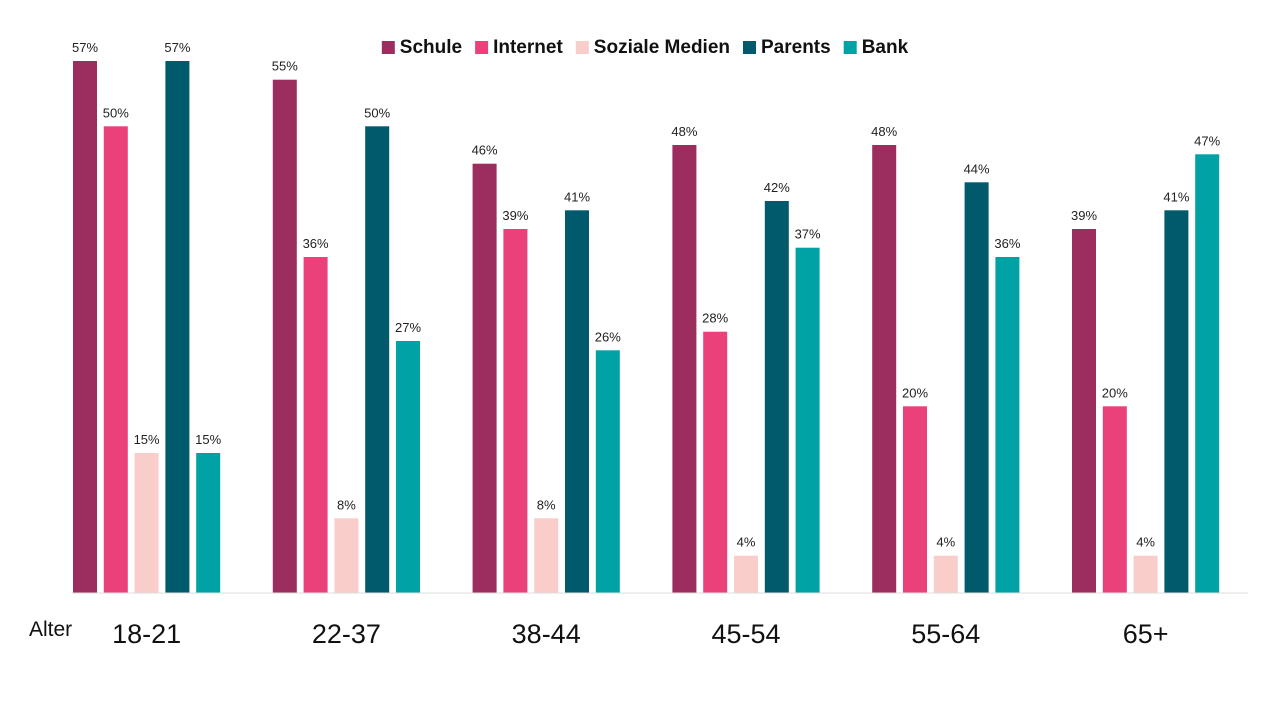 This screenshot has height=720, width=1280. What do you see at coordinates (1114, 499) in the screenshot?
I see `bar-internet-65+` at bounding box center [1114, 499].